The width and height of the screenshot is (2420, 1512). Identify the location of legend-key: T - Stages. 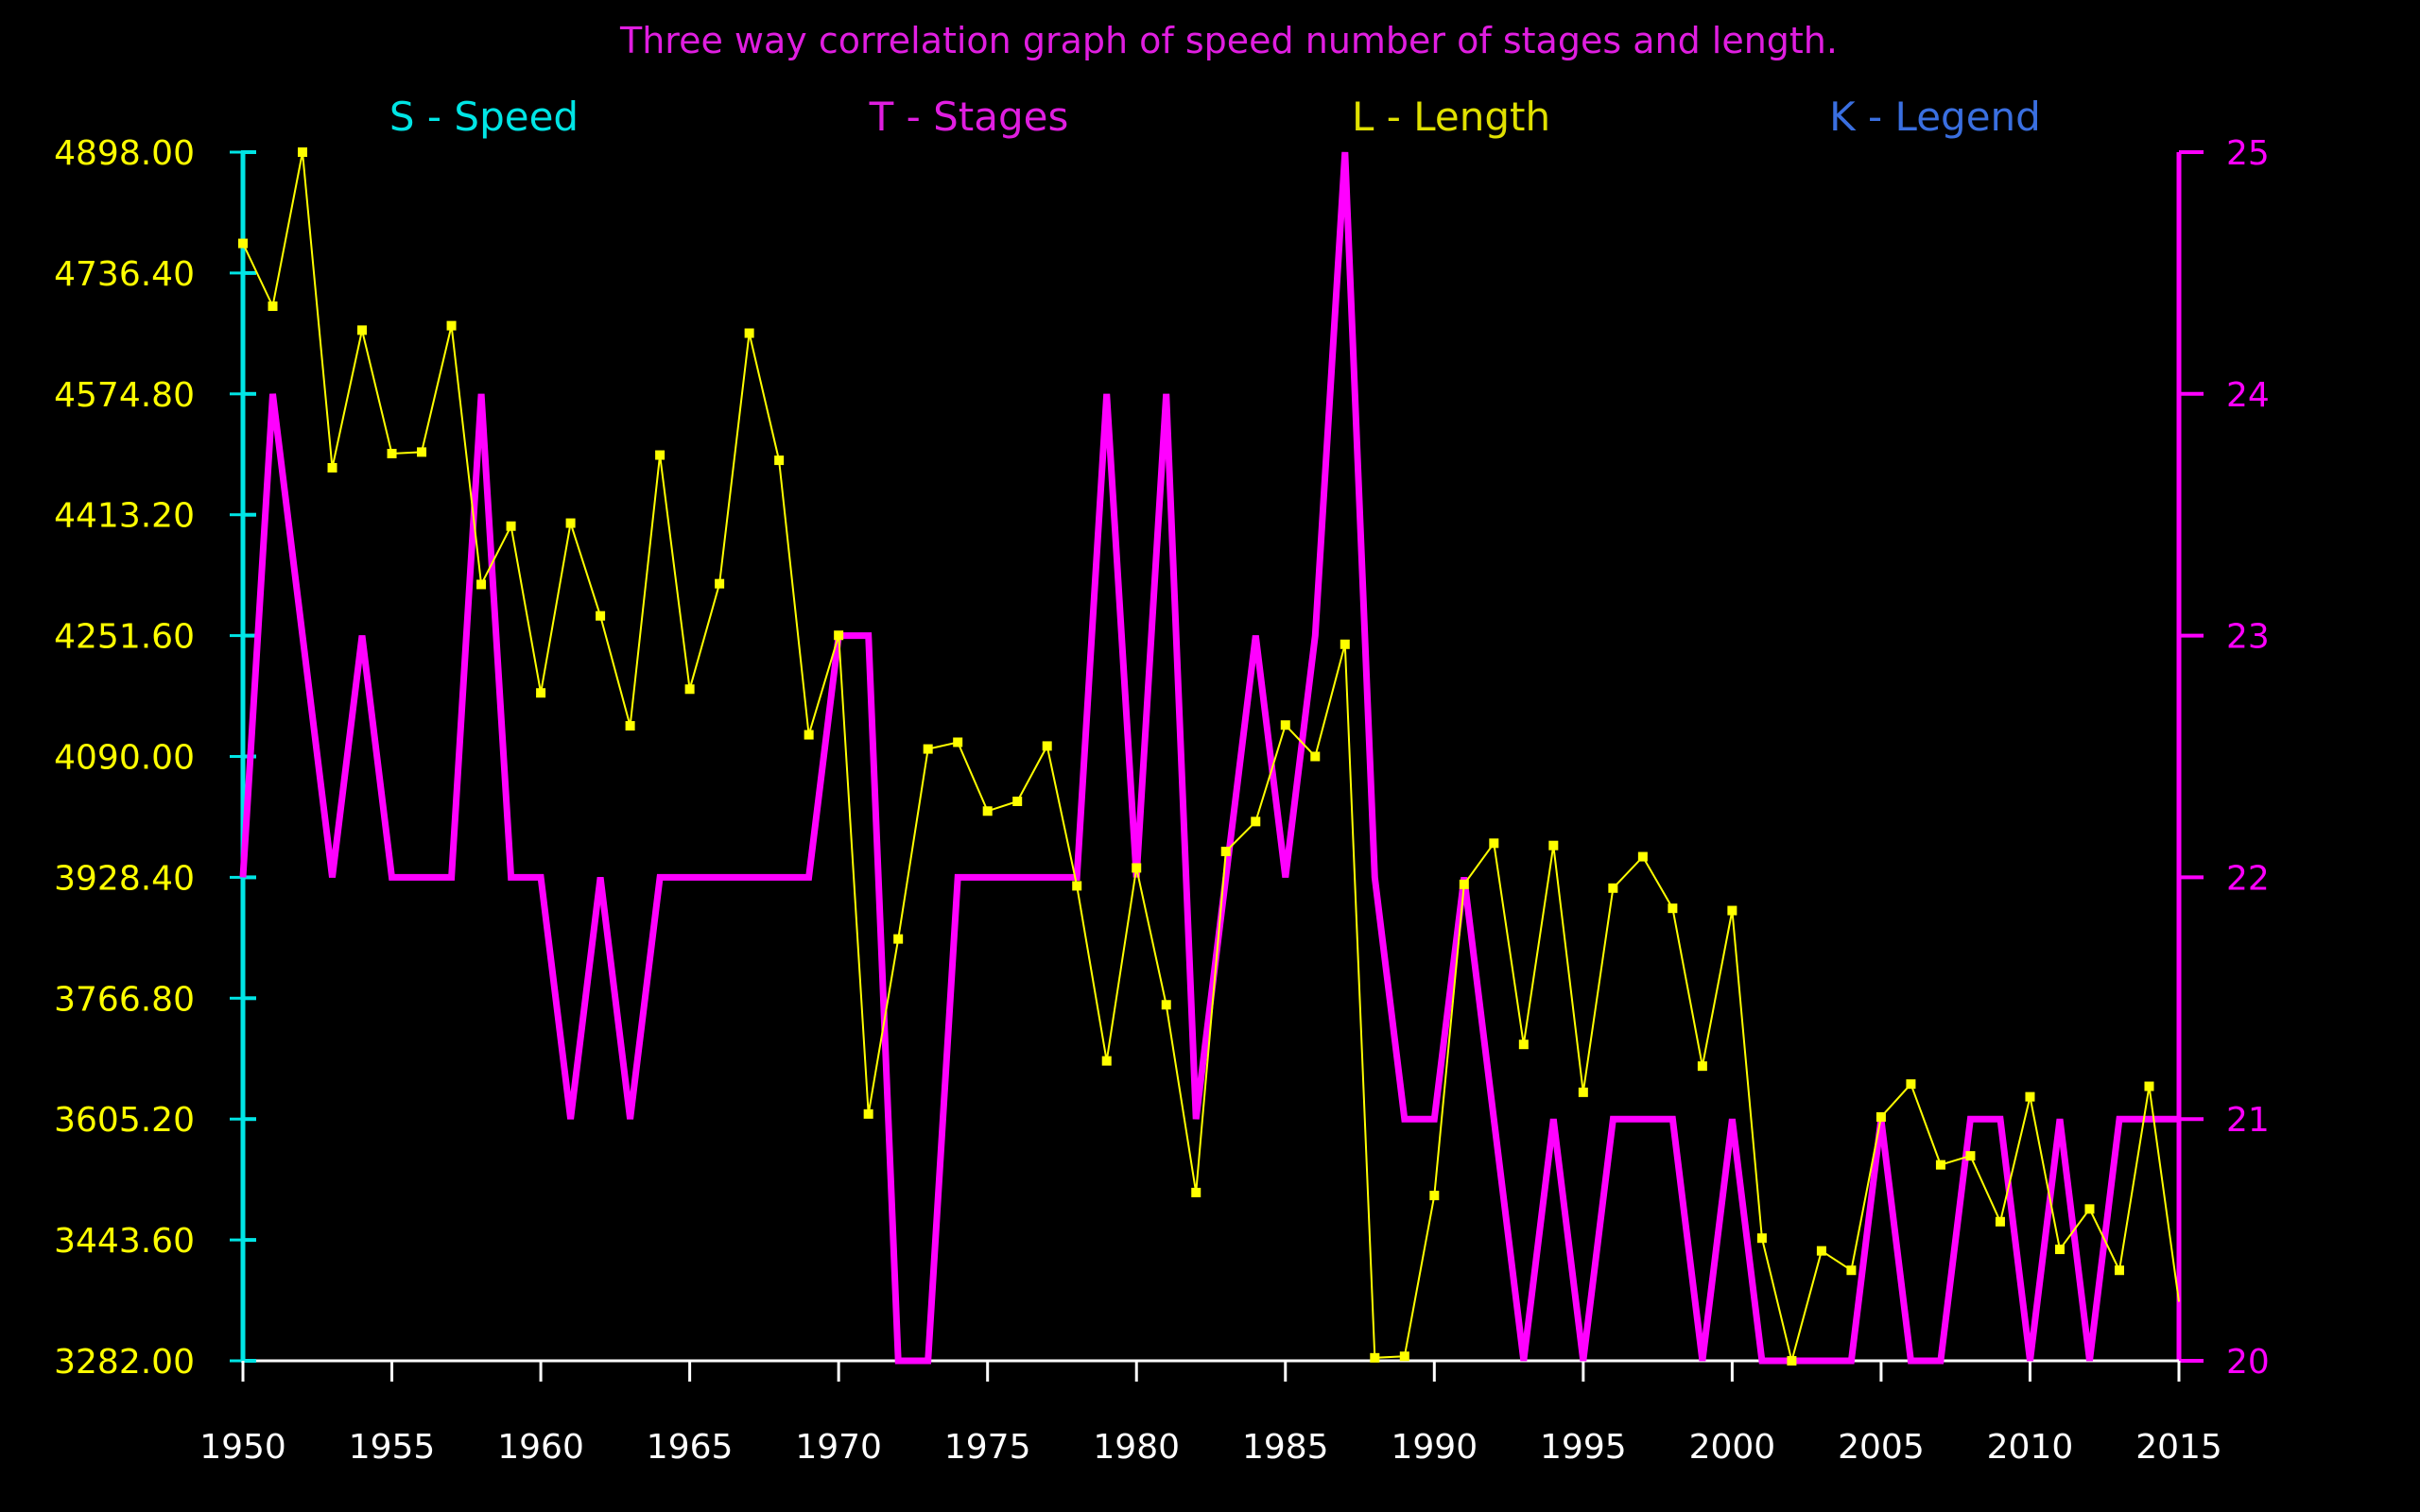
(969, 117).